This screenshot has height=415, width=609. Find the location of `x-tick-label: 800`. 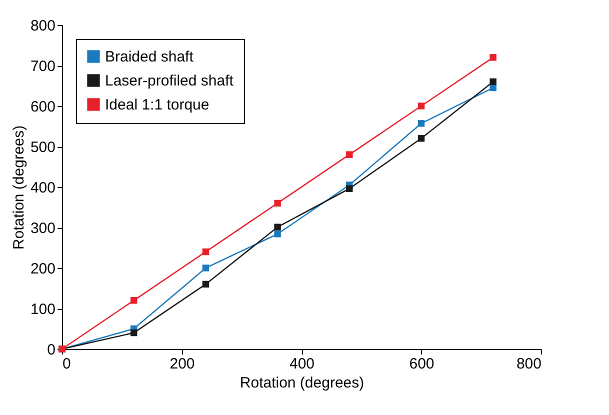

x-tick-label: 800 is located at coordinates (529, 364).